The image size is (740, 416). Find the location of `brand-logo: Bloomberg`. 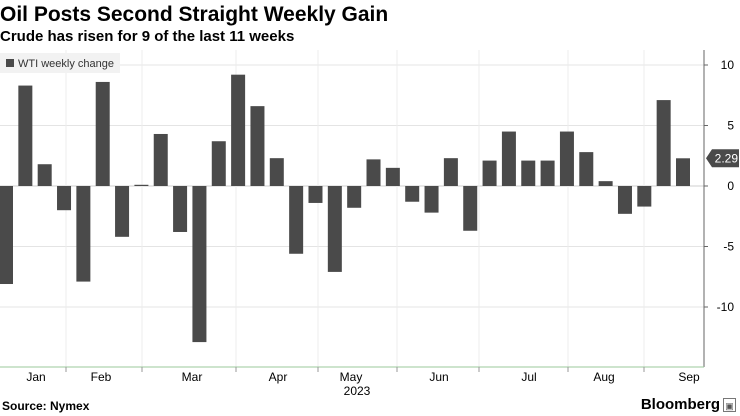

brand-logo: Bloomberg is located at coordinates (680, 404).